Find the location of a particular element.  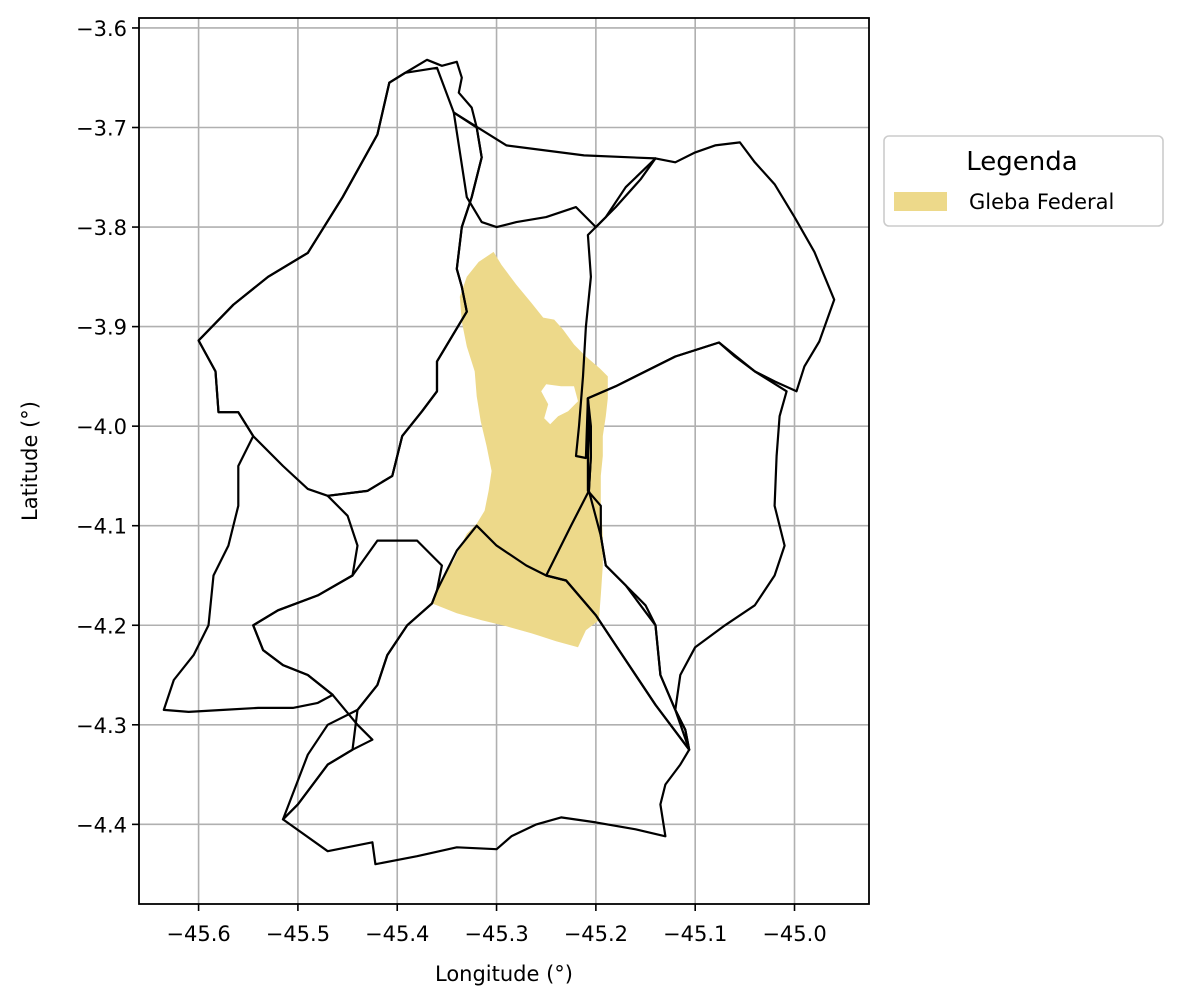

x-axis-ticks: −45.6 −45.5 −45.4 −45.3 −45.2 −45.1 −45.0 is located at coordinates (496, 925).